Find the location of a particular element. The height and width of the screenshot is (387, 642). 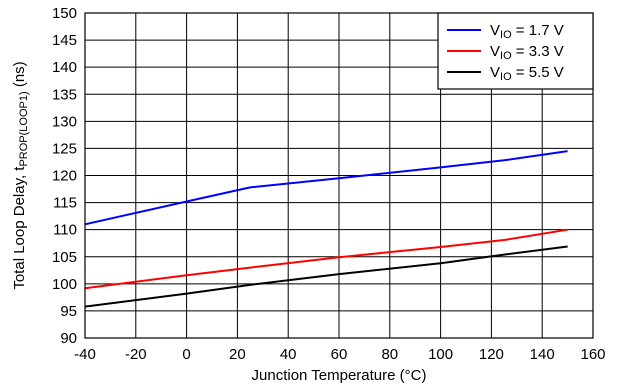

y-tick-label: 100 is located at coordinates (64, 284).